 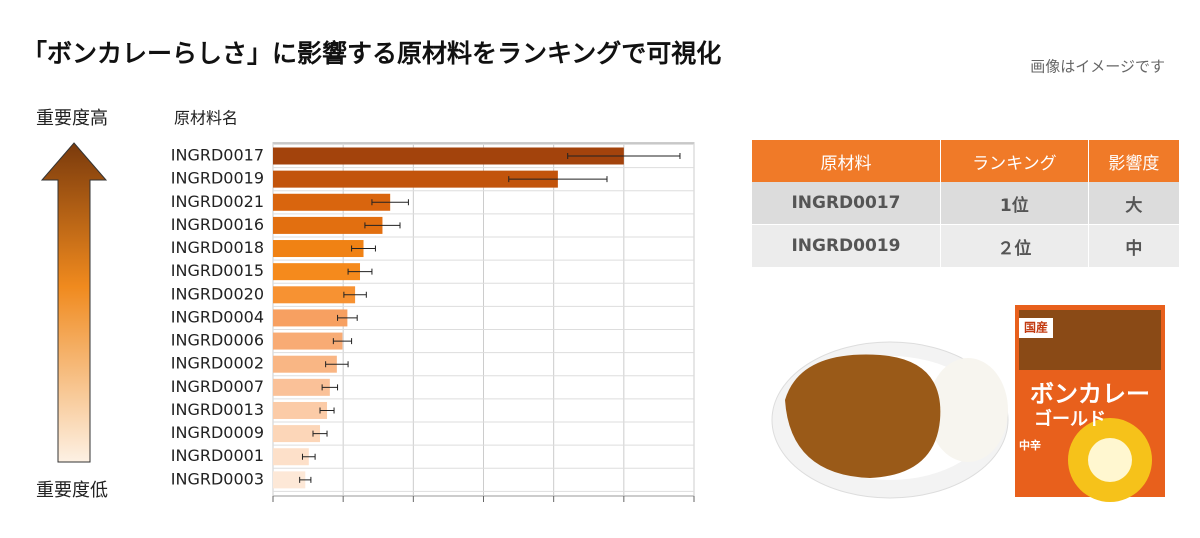 I want to click on y-tick-label: INGRD0019, so click(x=217, y=178).